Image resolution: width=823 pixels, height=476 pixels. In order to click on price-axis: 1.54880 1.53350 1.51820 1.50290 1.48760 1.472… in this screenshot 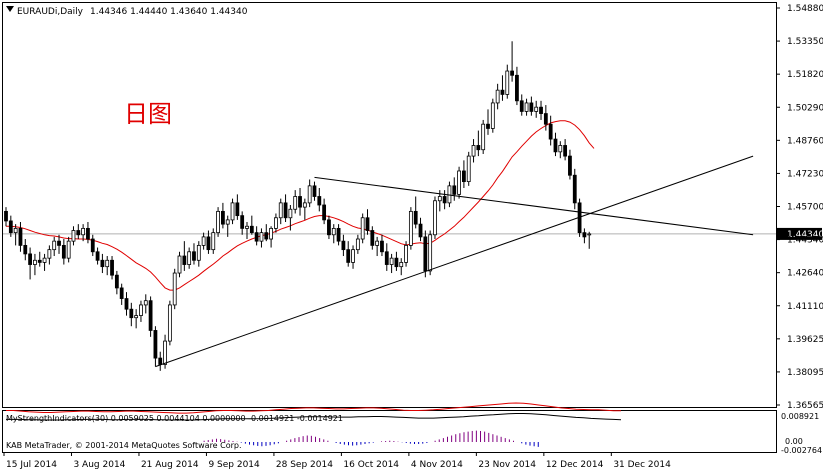, I will do `click(799, 207)`.